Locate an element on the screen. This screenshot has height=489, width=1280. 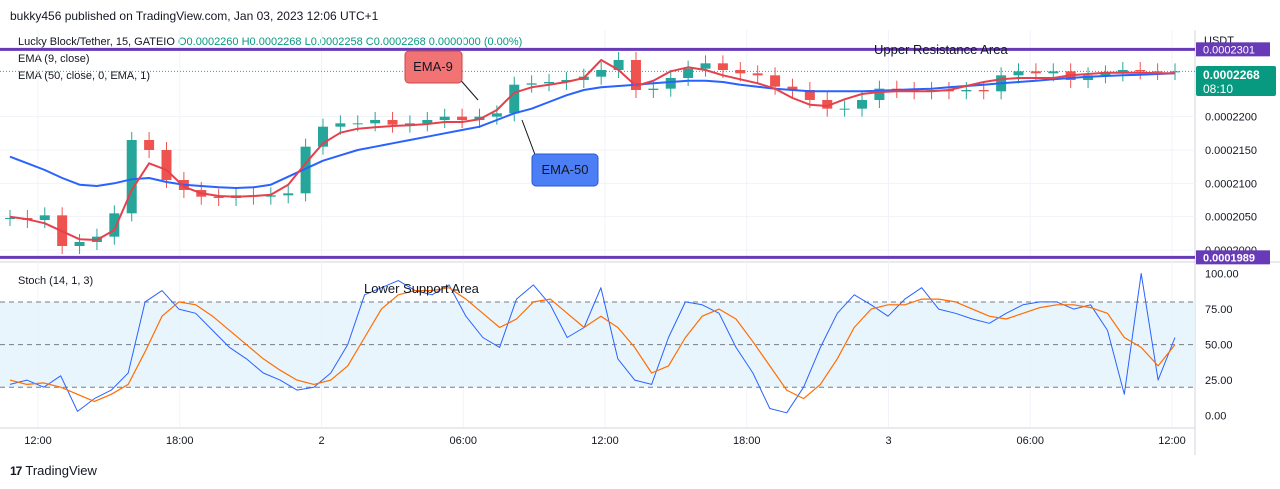
ema9-callout-text: EMA-9 is located at coordinates (433, 66).